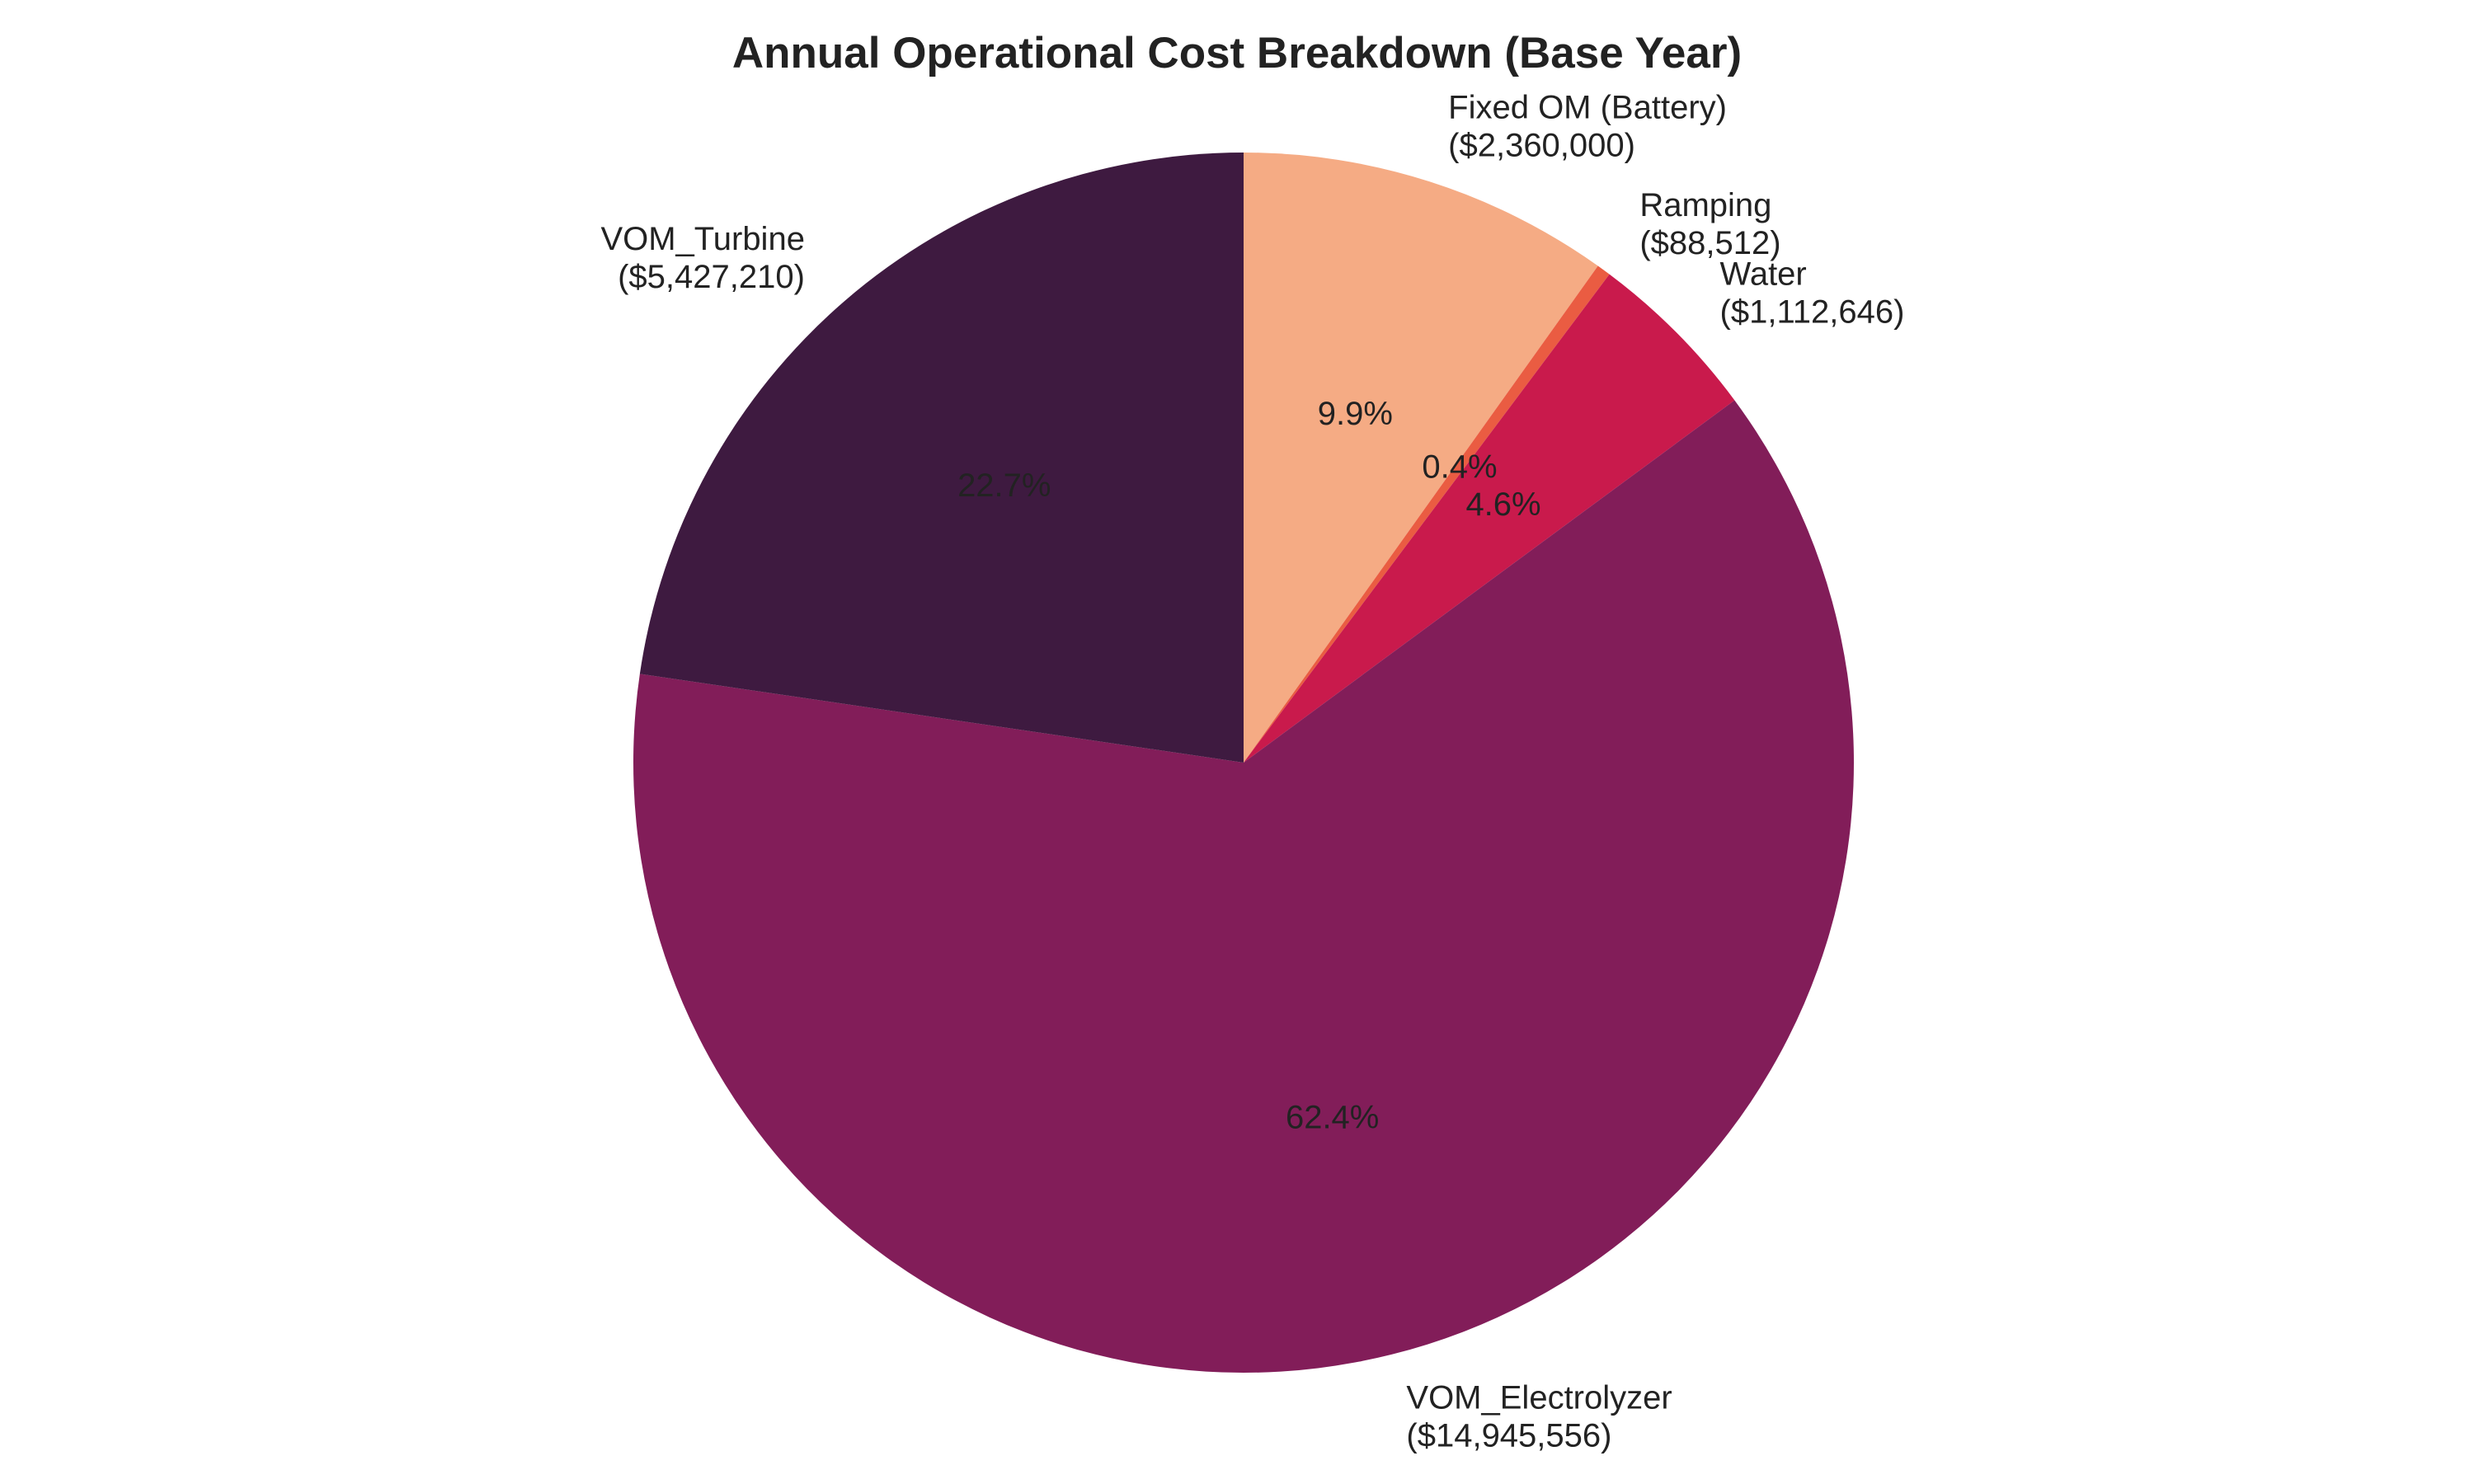 The width and height of the screenshot is (2474, 1484). What do you see at coordinates (1004, 486) in the screenshot?
I see `pct-label-vom-turbine: 22.7%` at bounding box center [1004, 486].